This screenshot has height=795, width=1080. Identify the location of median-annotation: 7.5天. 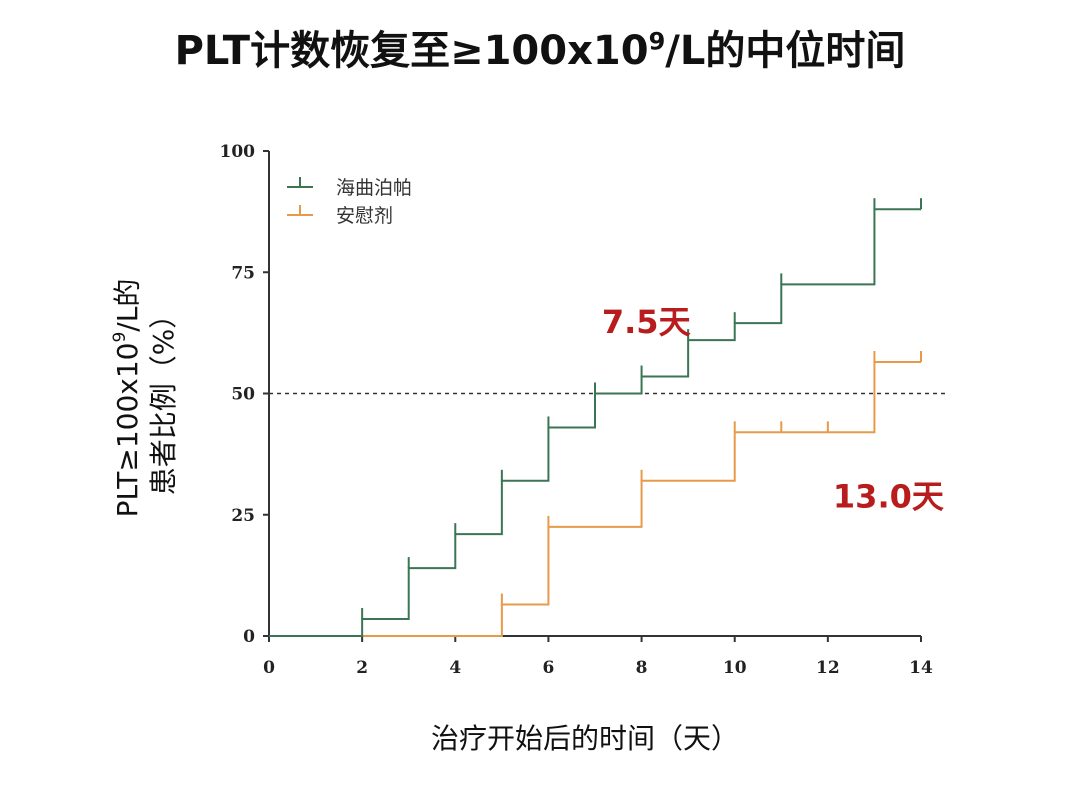
(646, 322).